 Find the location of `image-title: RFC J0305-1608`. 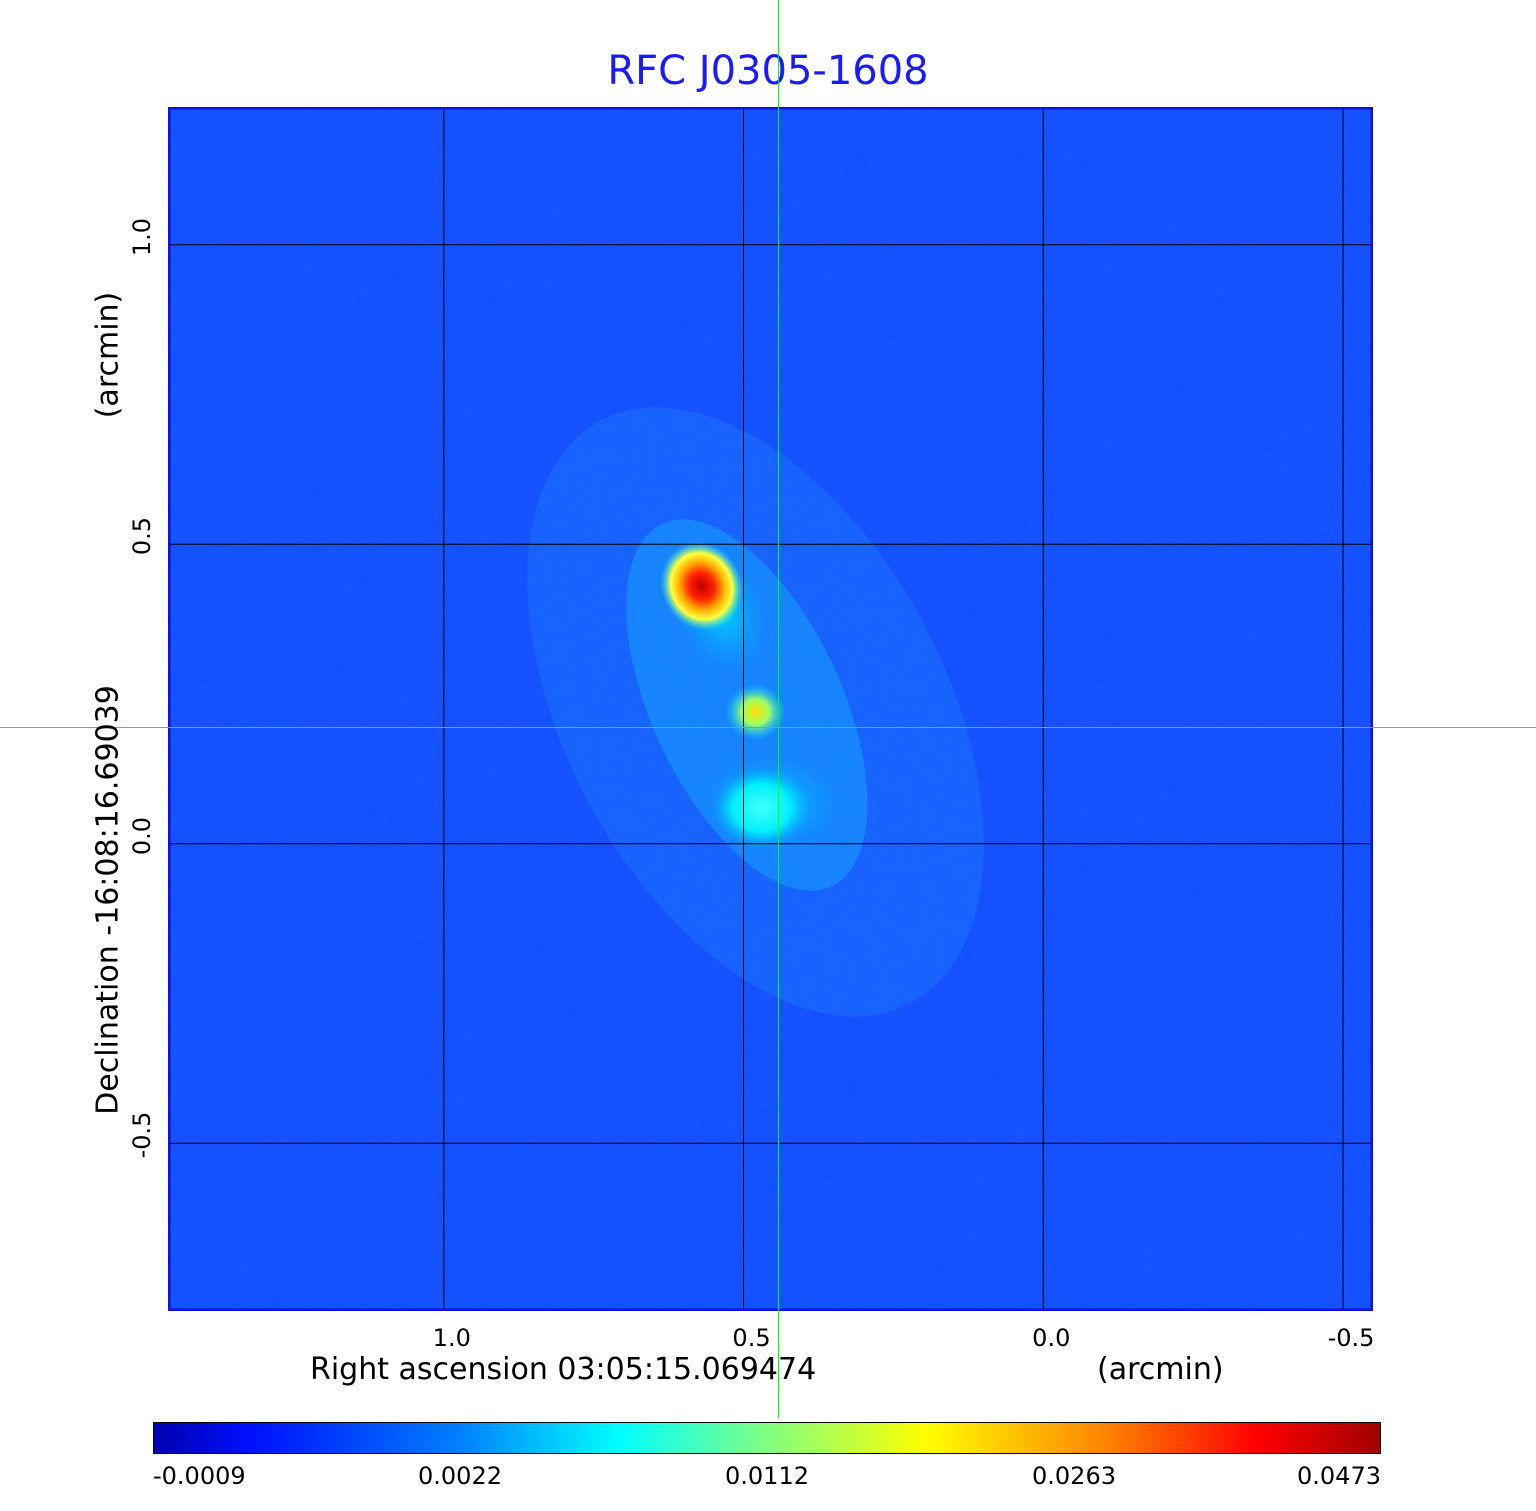

image-title: RFC J0305-1608 is located at coordinates (768, 71).